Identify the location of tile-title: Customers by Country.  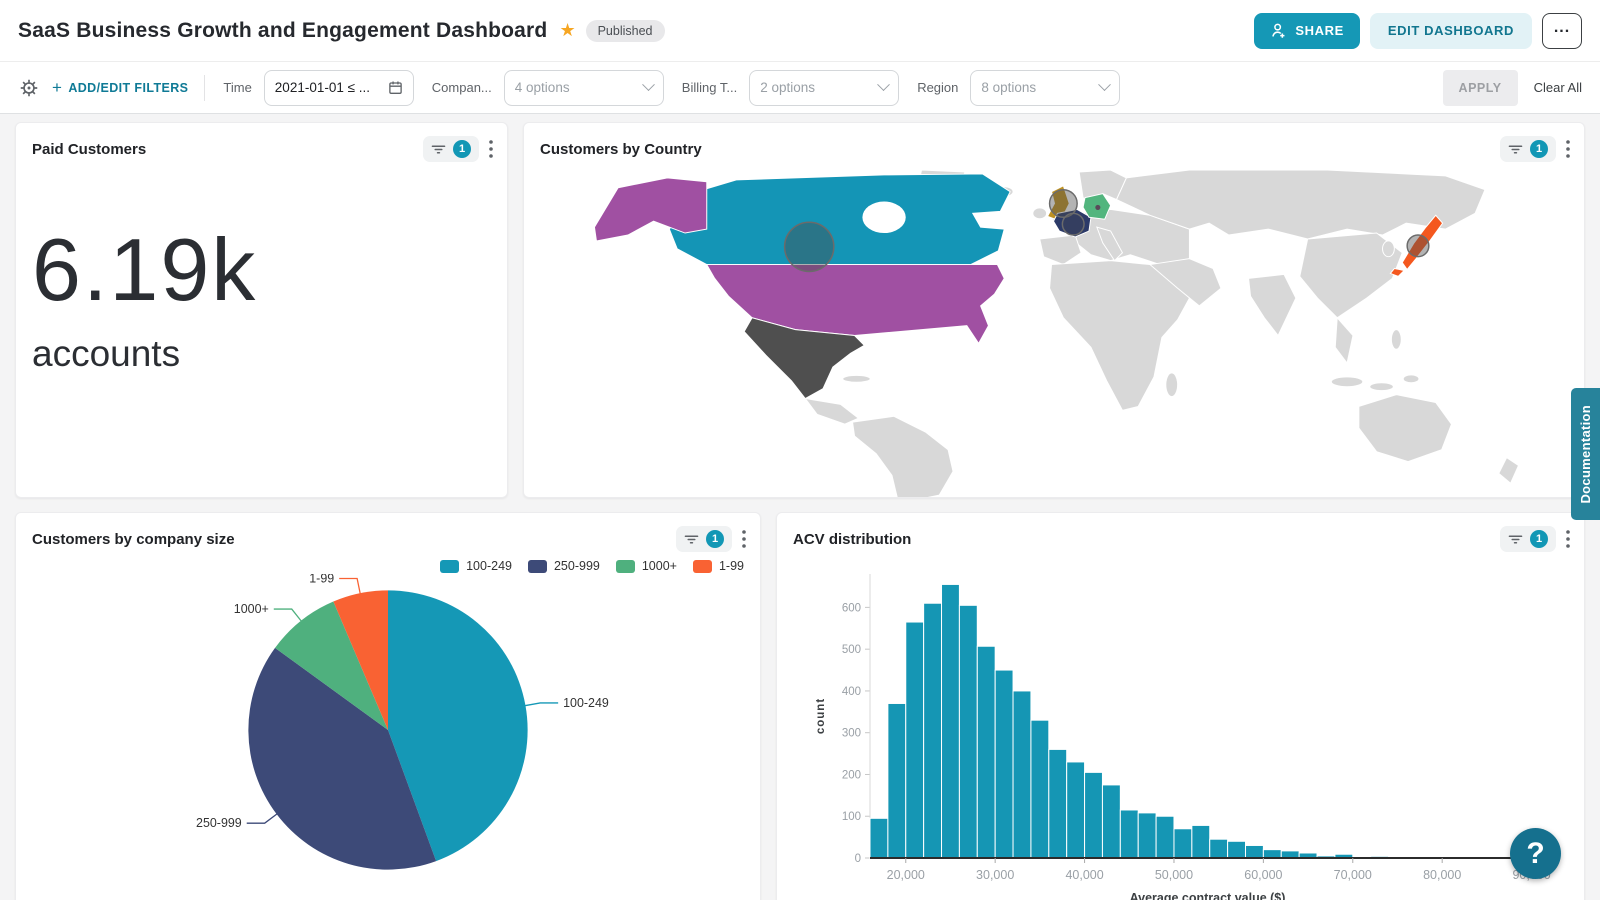
(621, 149).